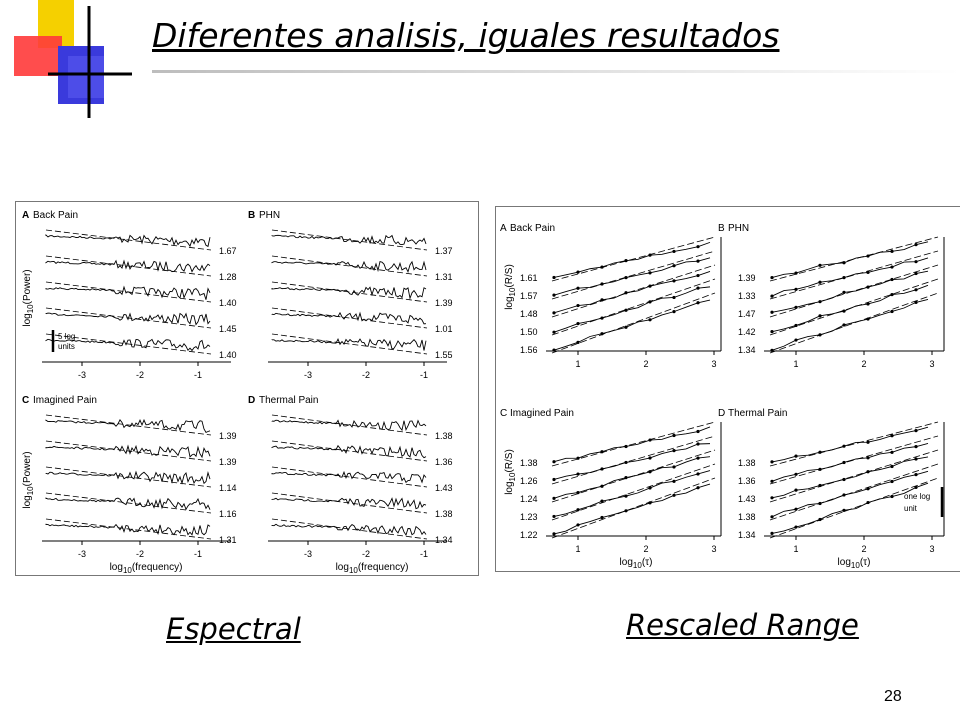 The height and width of the screenshot is (720, 960). I want to click on rs-x-tick-label: 1, so click(577, 364).